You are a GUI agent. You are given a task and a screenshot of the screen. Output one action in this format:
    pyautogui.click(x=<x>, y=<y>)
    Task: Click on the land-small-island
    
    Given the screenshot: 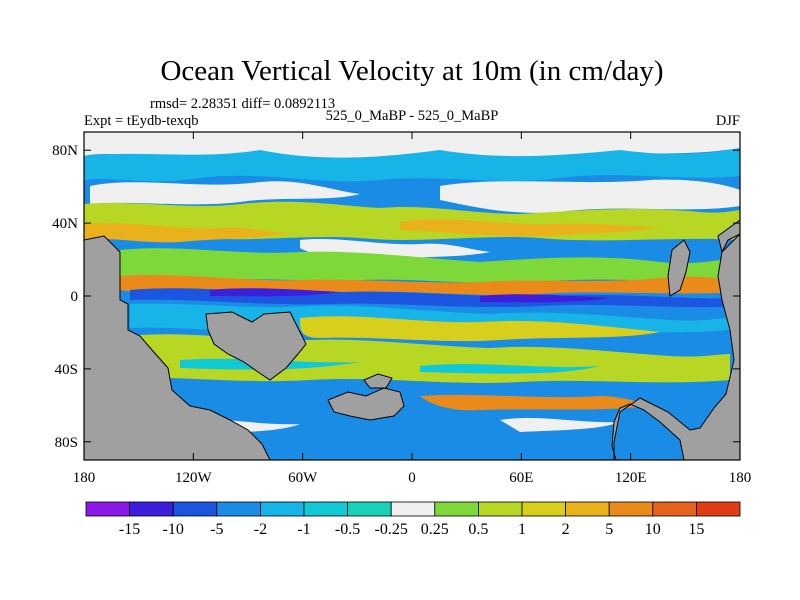 What is the action you would take?
    pyautogui.click(x=378, y=381)
    